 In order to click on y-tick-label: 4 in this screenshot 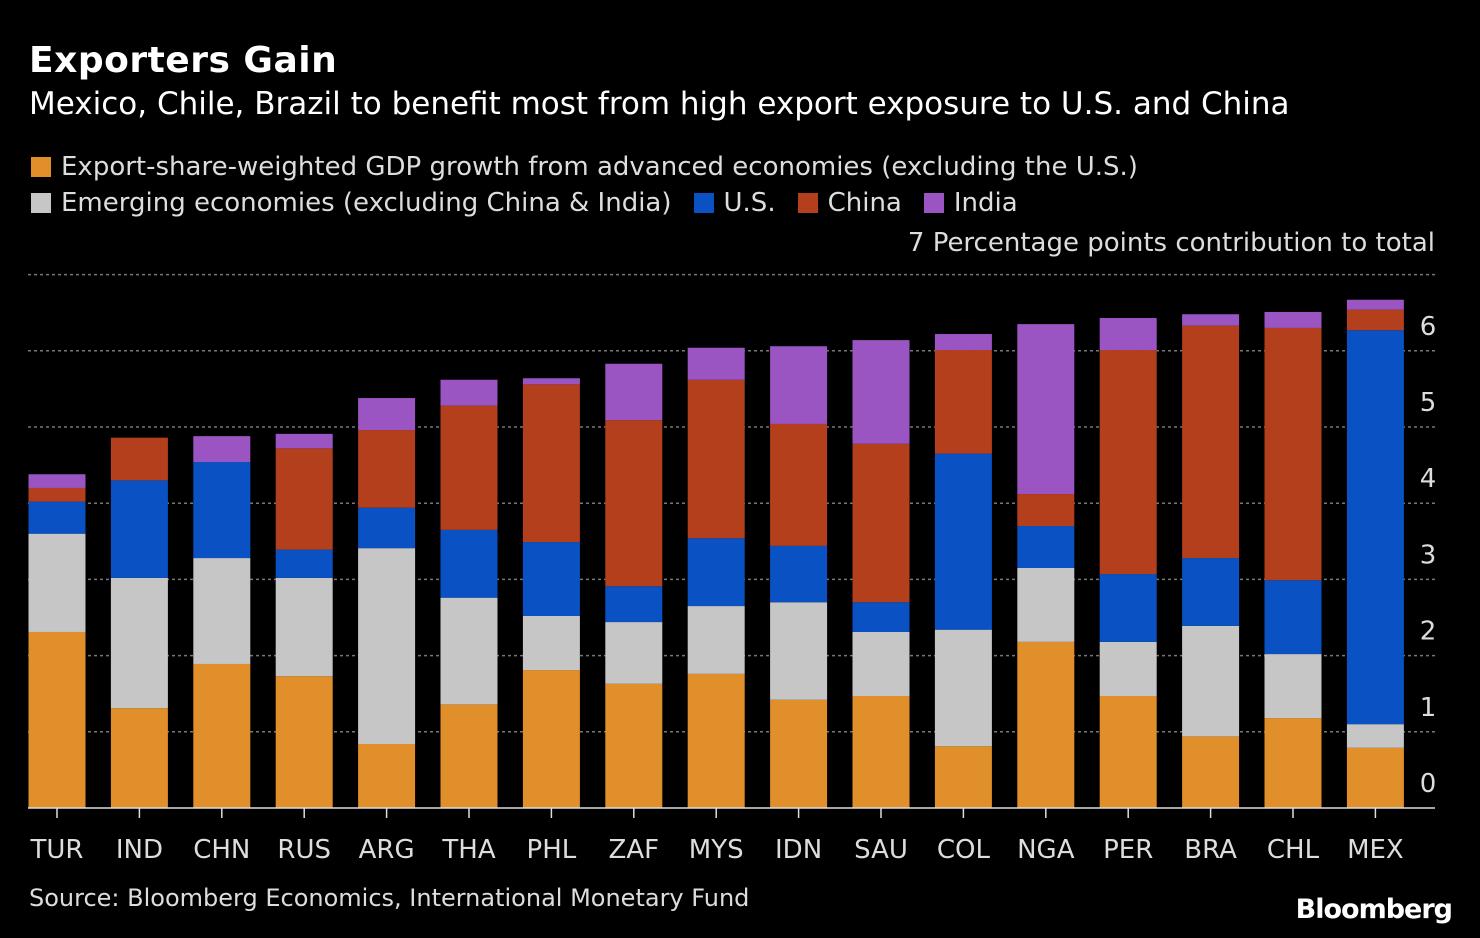, I will do `click(1428, 479)`.